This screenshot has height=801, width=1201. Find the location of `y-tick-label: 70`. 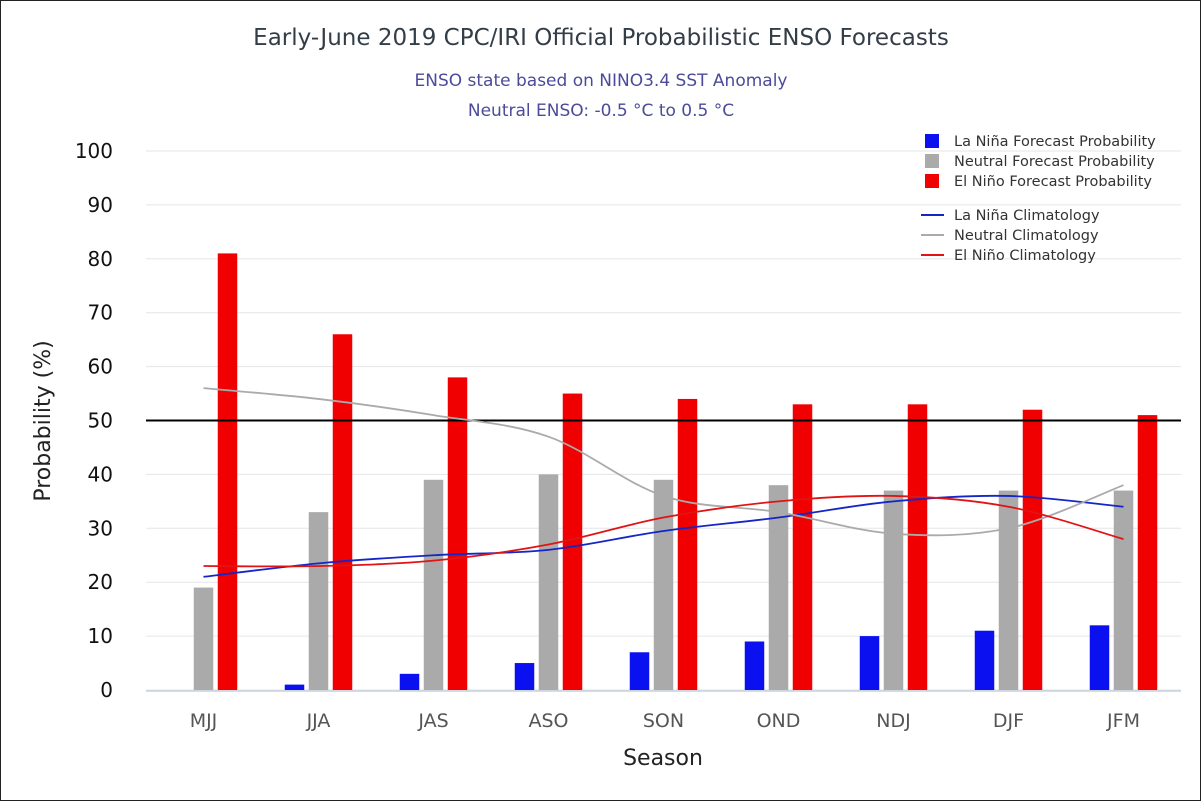

y-tick-label: 70 is located at coordinates (100, 313).